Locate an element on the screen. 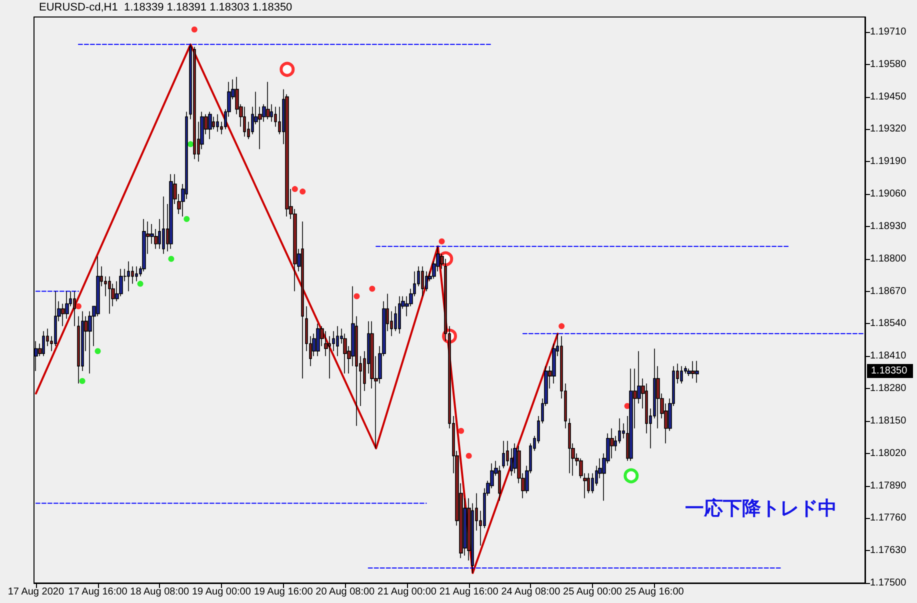  y-tick-label: 1.18930 is located at coordinates (888, 226).